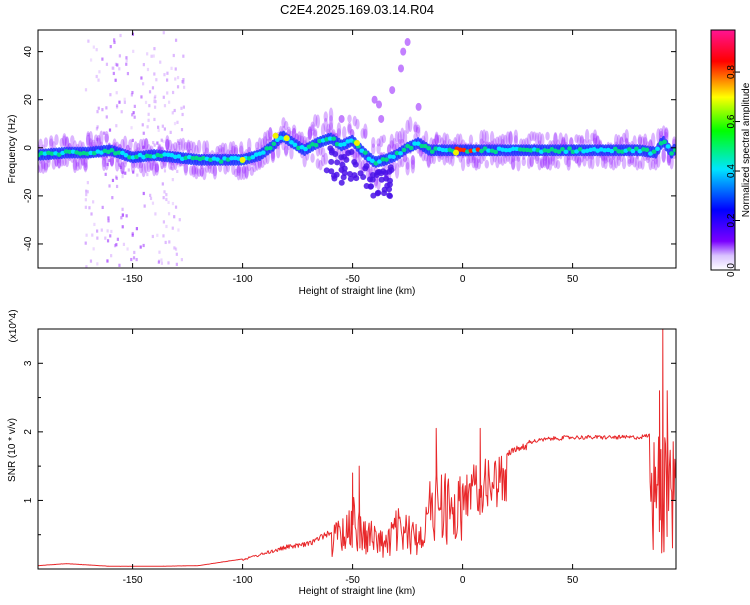 Image resolution: width=750 pixels, height=605 pixels. Describe the element at coordinates (286, 138) in the screenshot. I see `spectrum-peak-cell` at that location.